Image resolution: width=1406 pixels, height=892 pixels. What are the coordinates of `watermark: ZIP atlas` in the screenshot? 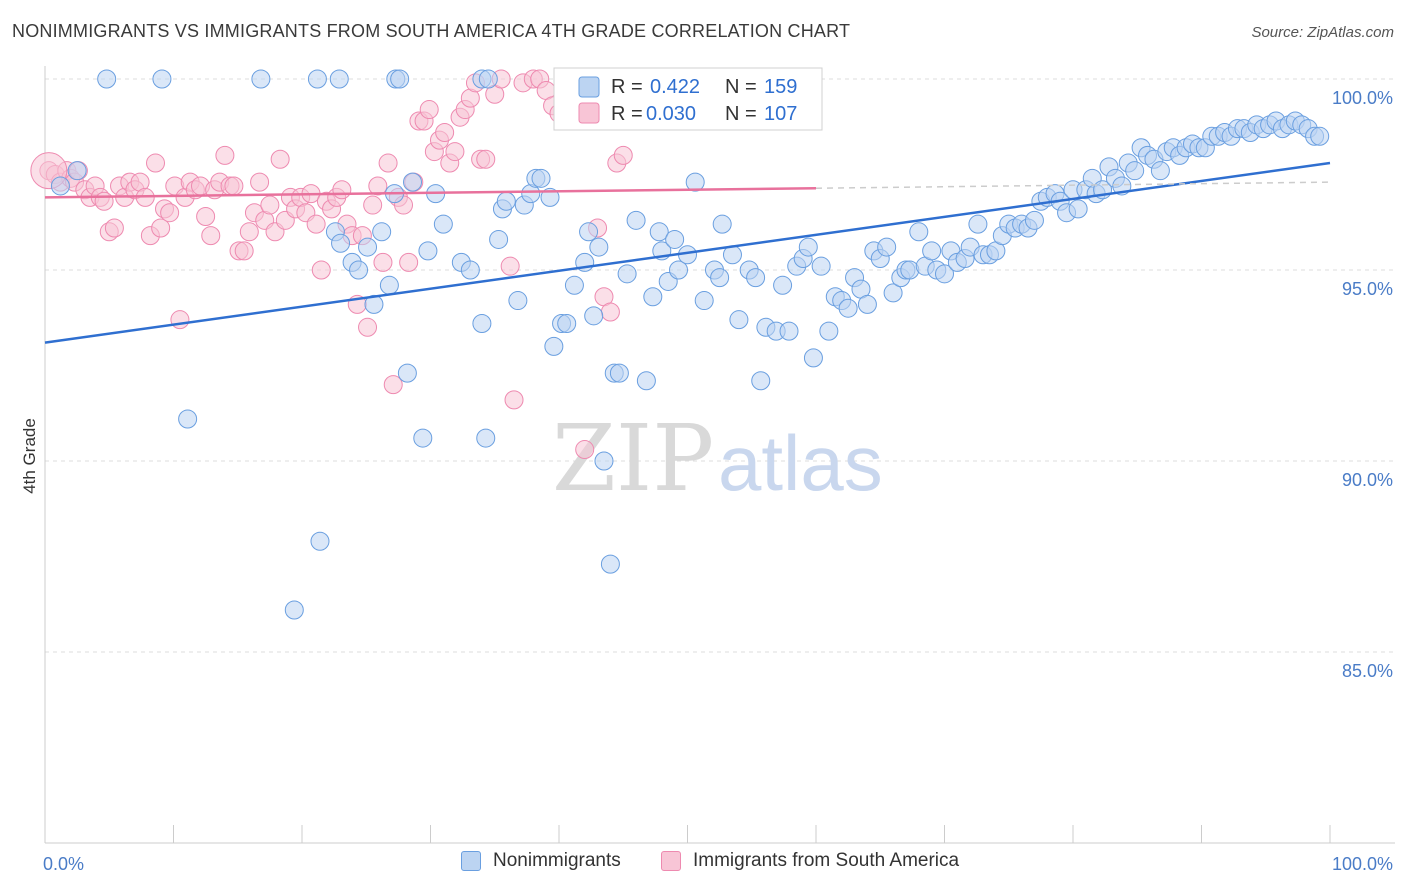 It's located at (717, 458).